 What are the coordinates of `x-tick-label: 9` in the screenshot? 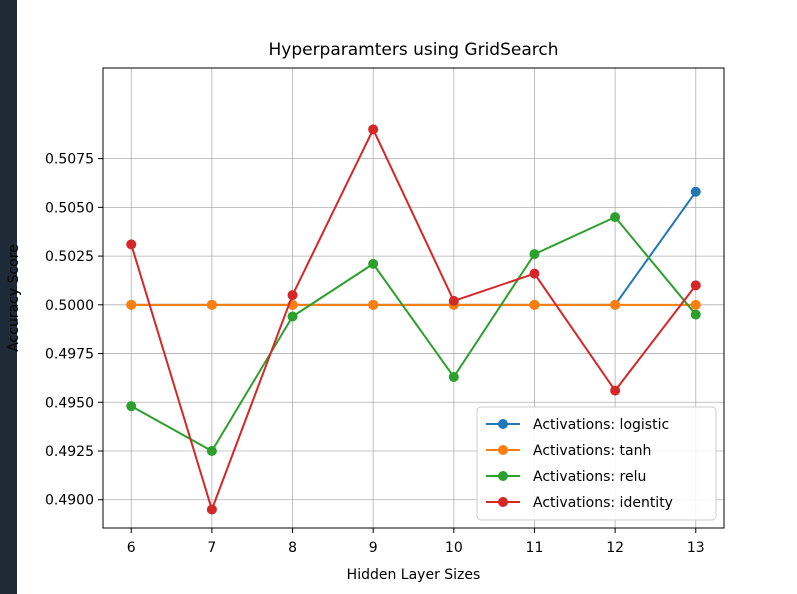 It's located at (373, 548).